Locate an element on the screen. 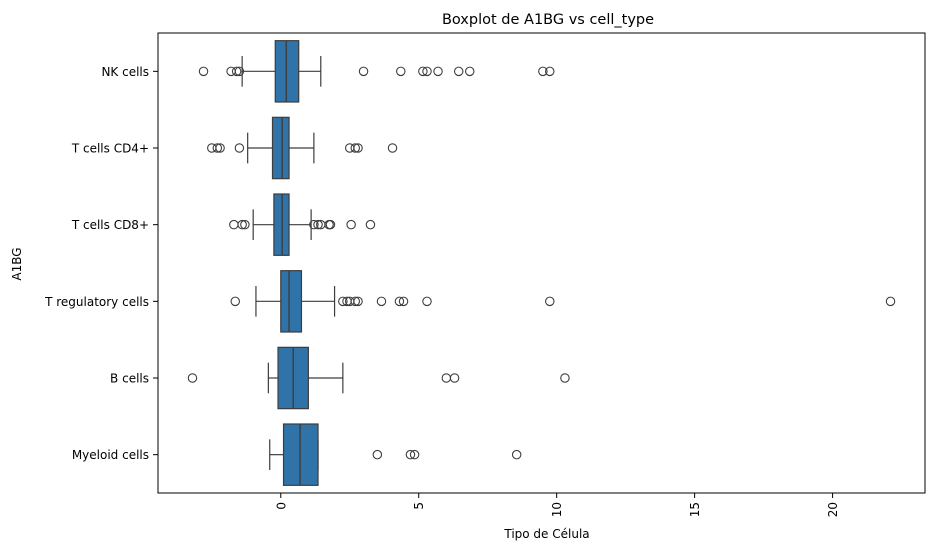  y-axis-label: A1BG is located at coordinates (17, 263).